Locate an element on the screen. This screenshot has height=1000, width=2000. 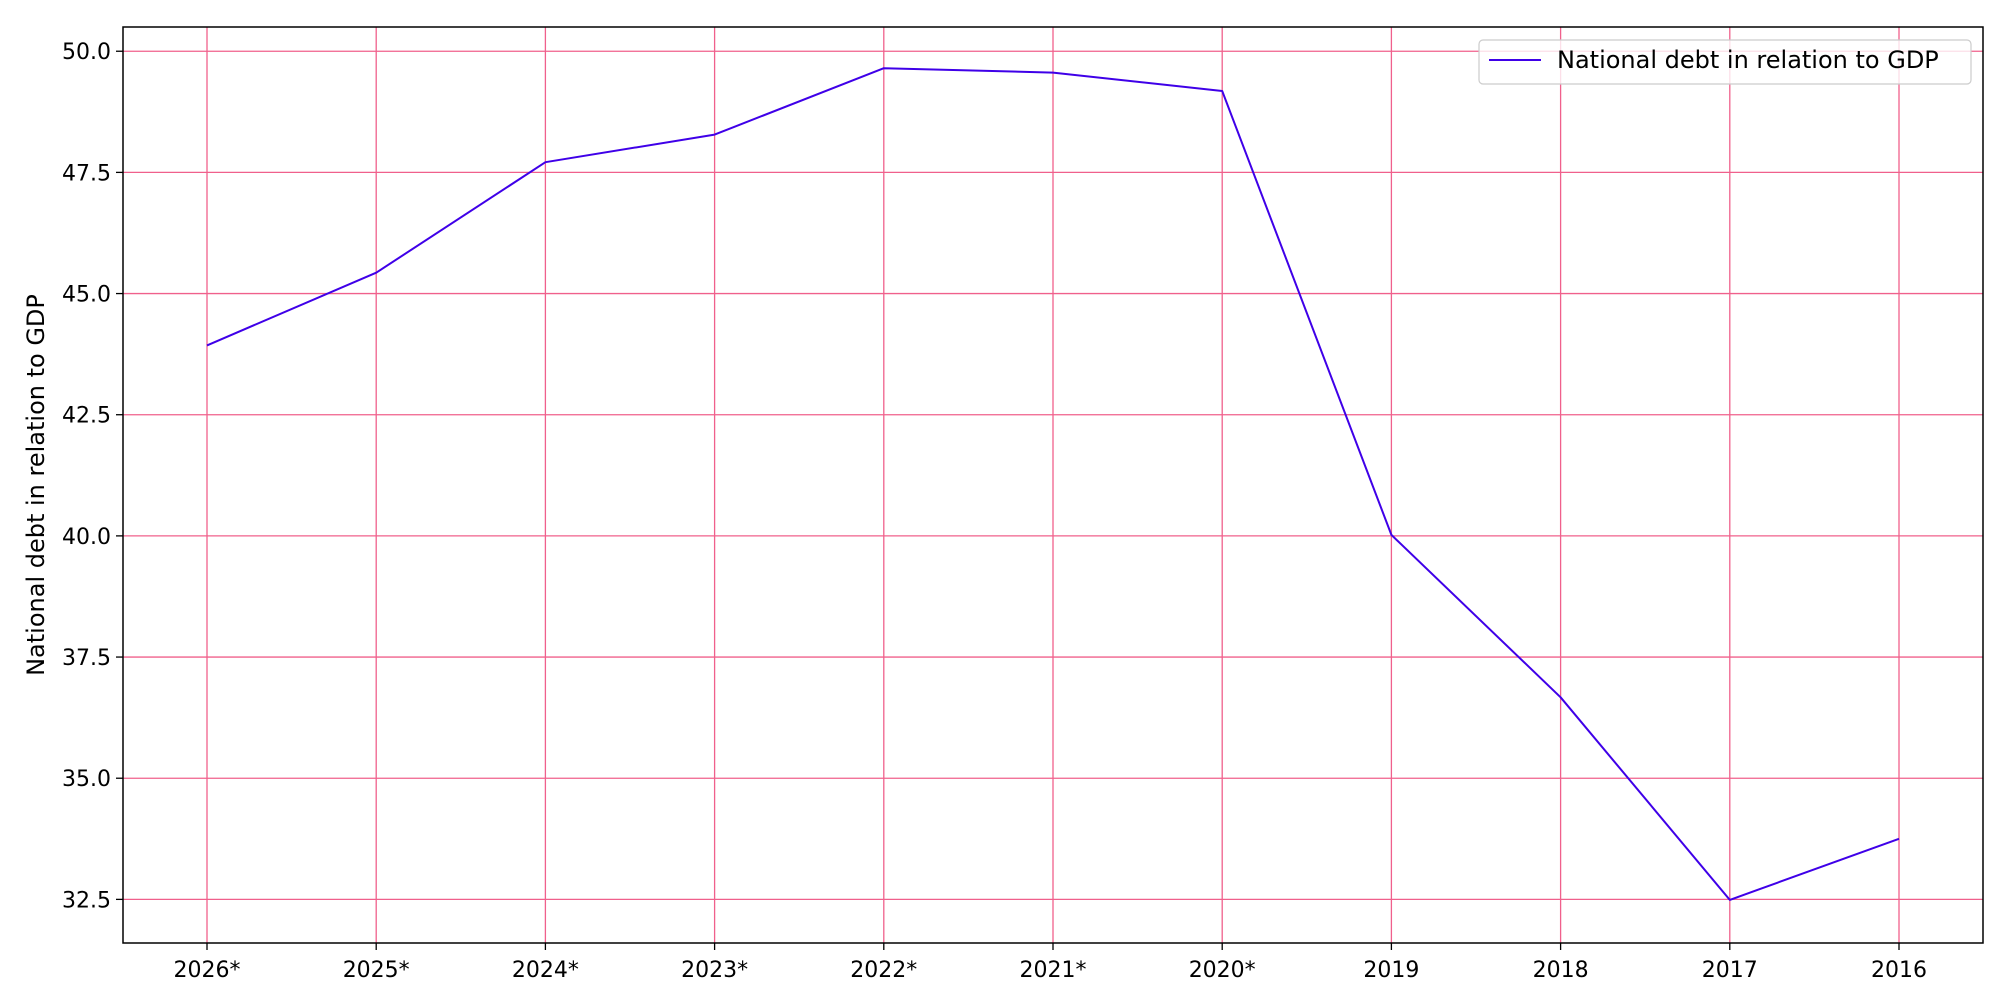
y-tick-label: 47.5 is located at coordinates (86, 173).